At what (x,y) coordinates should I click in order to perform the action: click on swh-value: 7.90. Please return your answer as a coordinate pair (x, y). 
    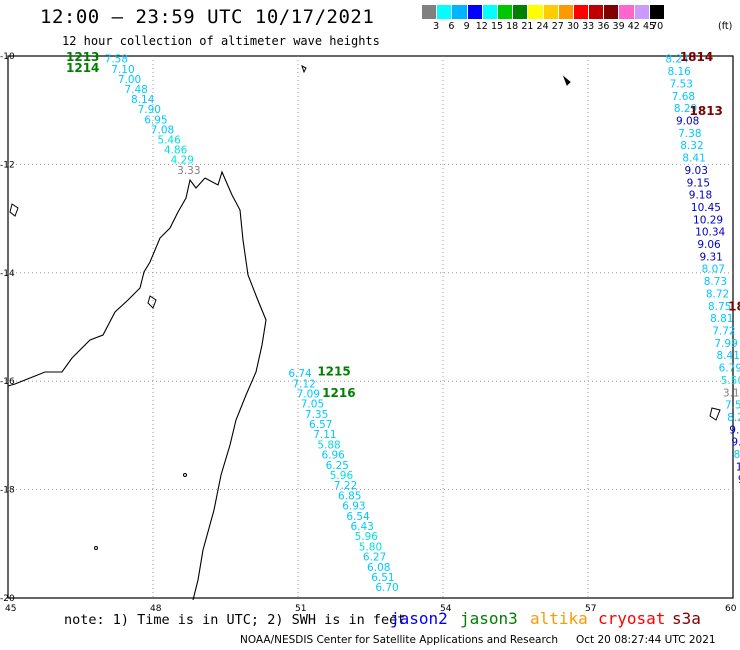
    Looking at the image, I should click on (149, 110).